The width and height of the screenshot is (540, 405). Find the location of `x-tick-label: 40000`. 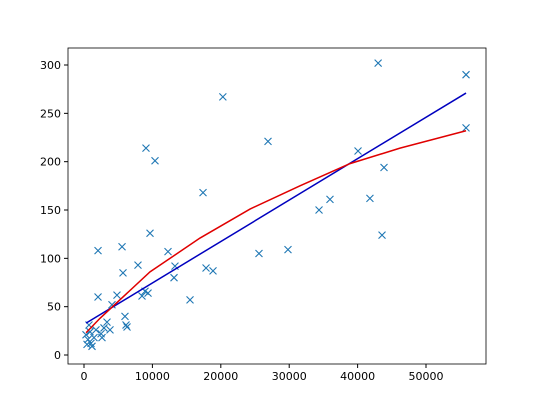

x-tick-label: 40000 is located at coordinates (357, 376).